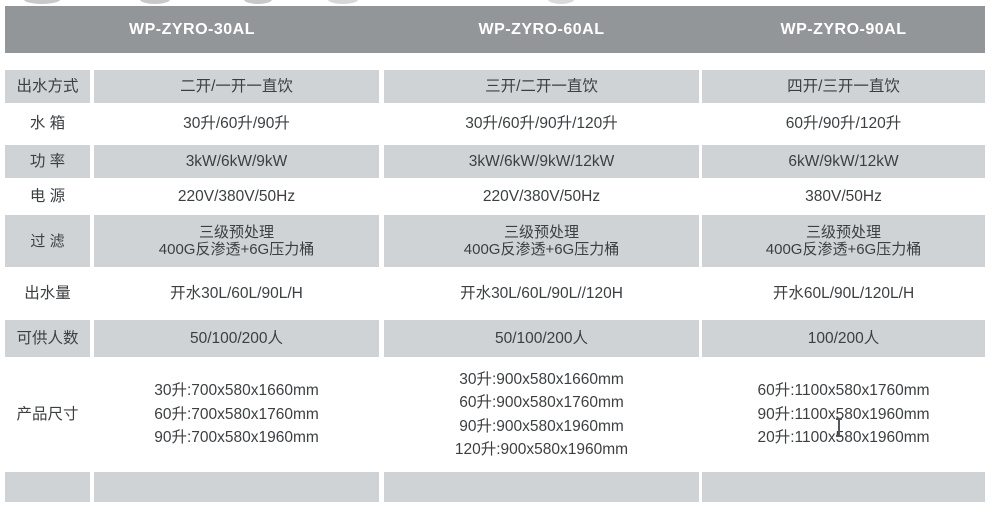 This screenshot has height=512, width=995. Describe the element at coordinates (843, 241) in the screenshot. I see `cell-90al-filtration: 三级预处理 400G反渗透+6G压力桶` at that location.